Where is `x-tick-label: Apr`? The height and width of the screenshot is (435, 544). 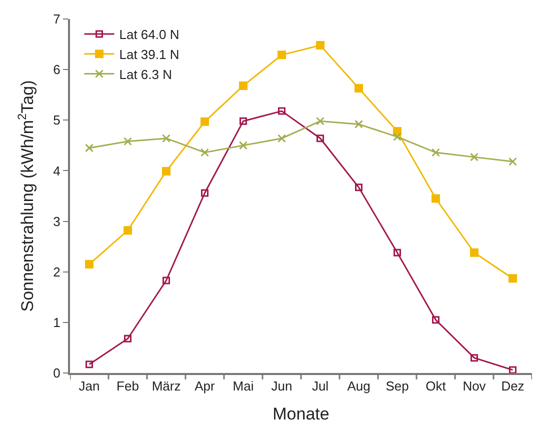 x-tick-label: Apr is located at coordinates (205, 386).